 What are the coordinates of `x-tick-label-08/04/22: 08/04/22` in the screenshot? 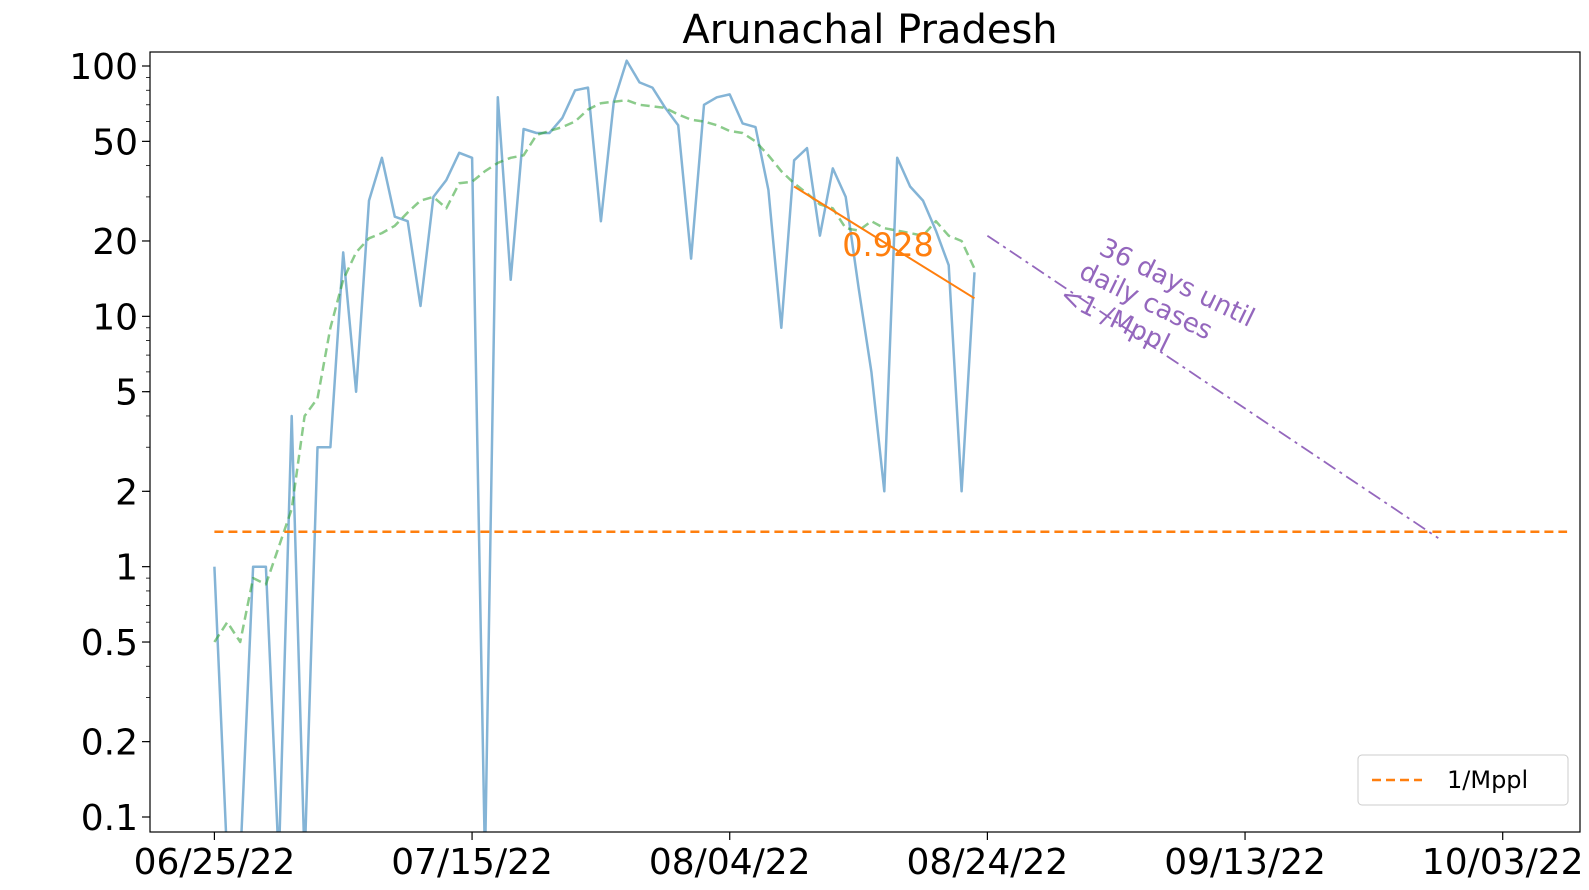 It's located at (730, 862).